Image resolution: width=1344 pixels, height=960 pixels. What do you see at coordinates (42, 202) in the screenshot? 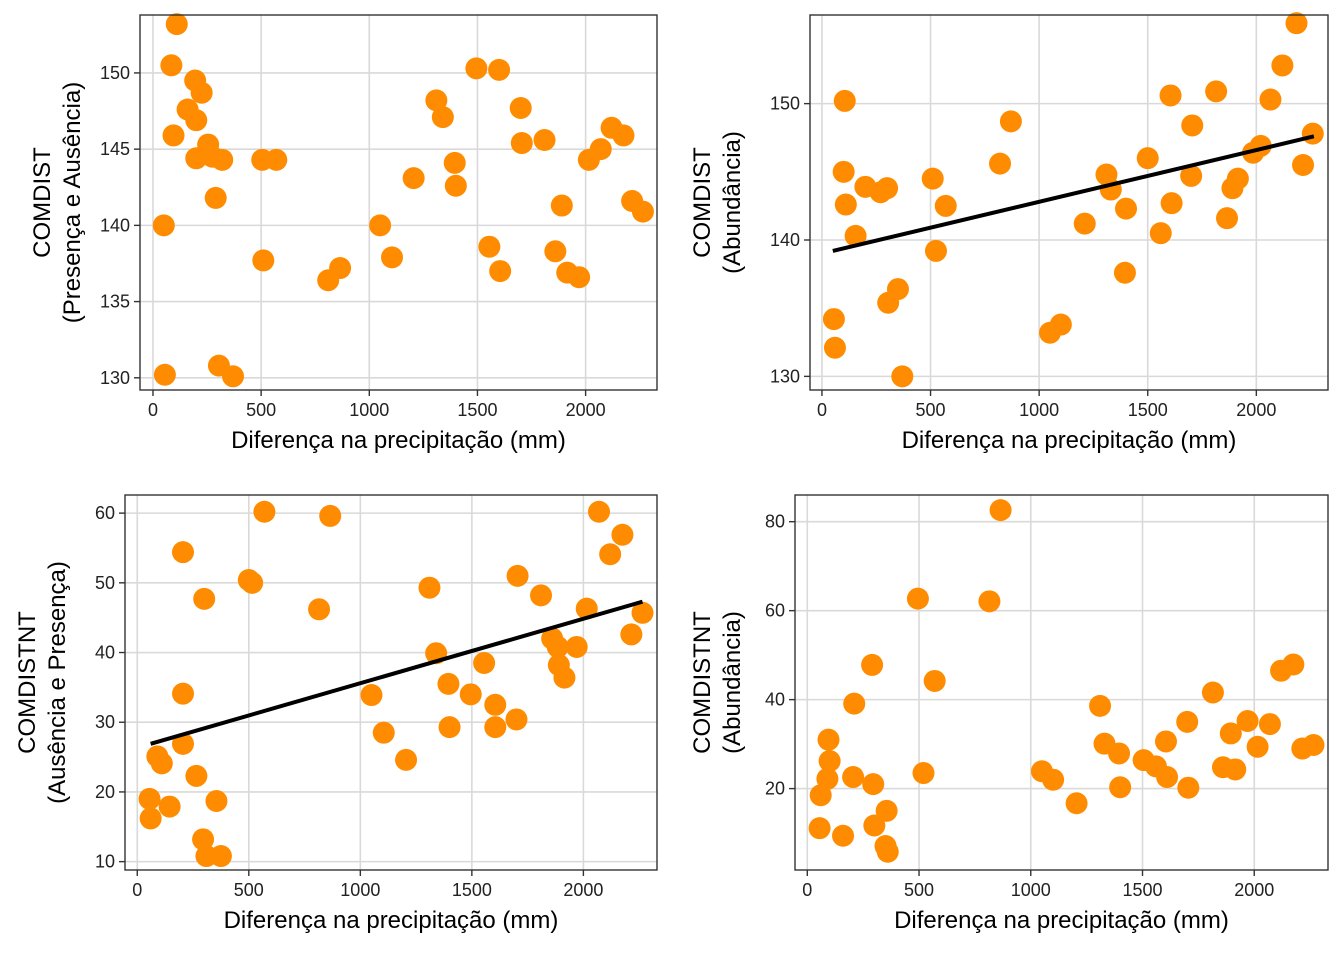
I see `y-axis-title: COMDIST` at bounding box center [42, 202].